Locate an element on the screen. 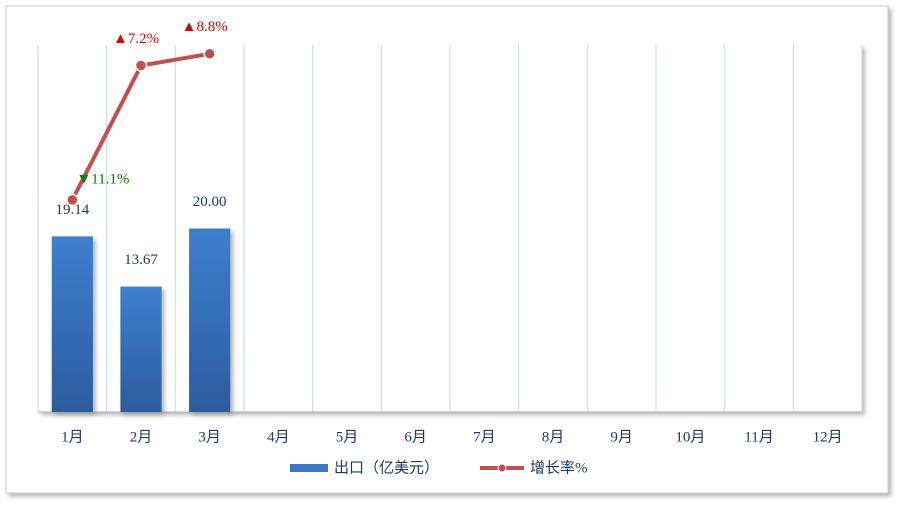 The height and width of the screenshot is (507, 903). data-label: 20.00 is located at coordinates (210, 202).